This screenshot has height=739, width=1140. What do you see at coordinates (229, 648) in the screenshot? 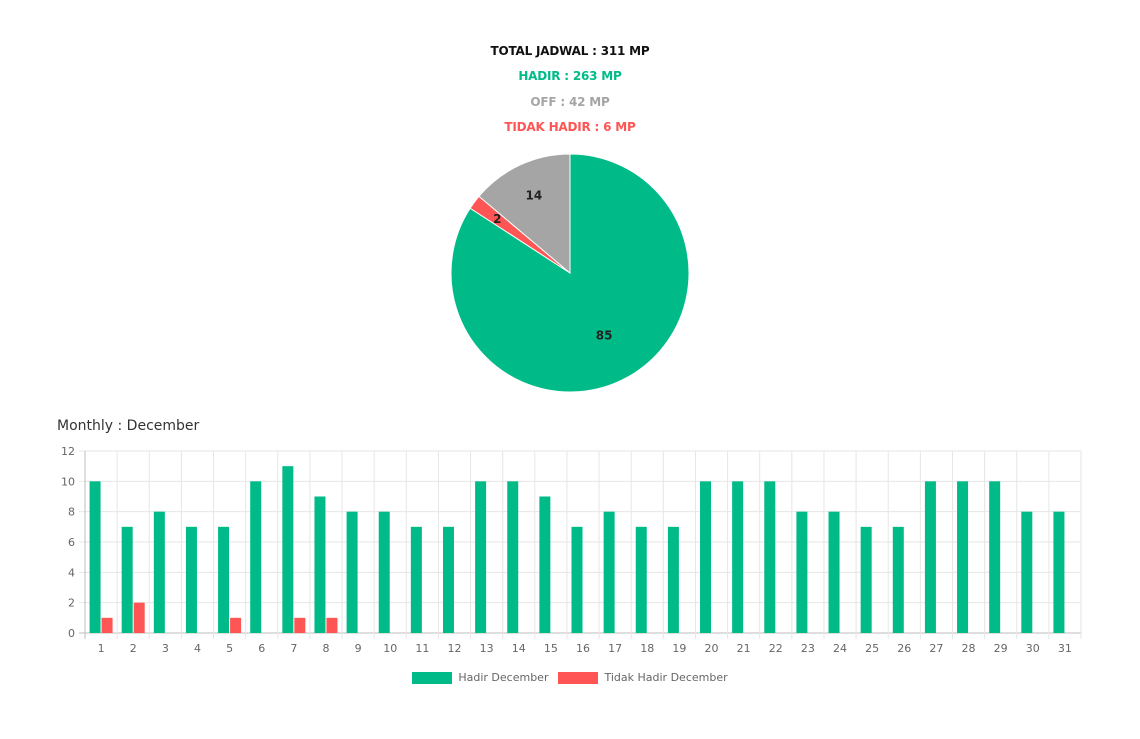
I see `x-tick-label: 5` at bounding box center [229, 648].